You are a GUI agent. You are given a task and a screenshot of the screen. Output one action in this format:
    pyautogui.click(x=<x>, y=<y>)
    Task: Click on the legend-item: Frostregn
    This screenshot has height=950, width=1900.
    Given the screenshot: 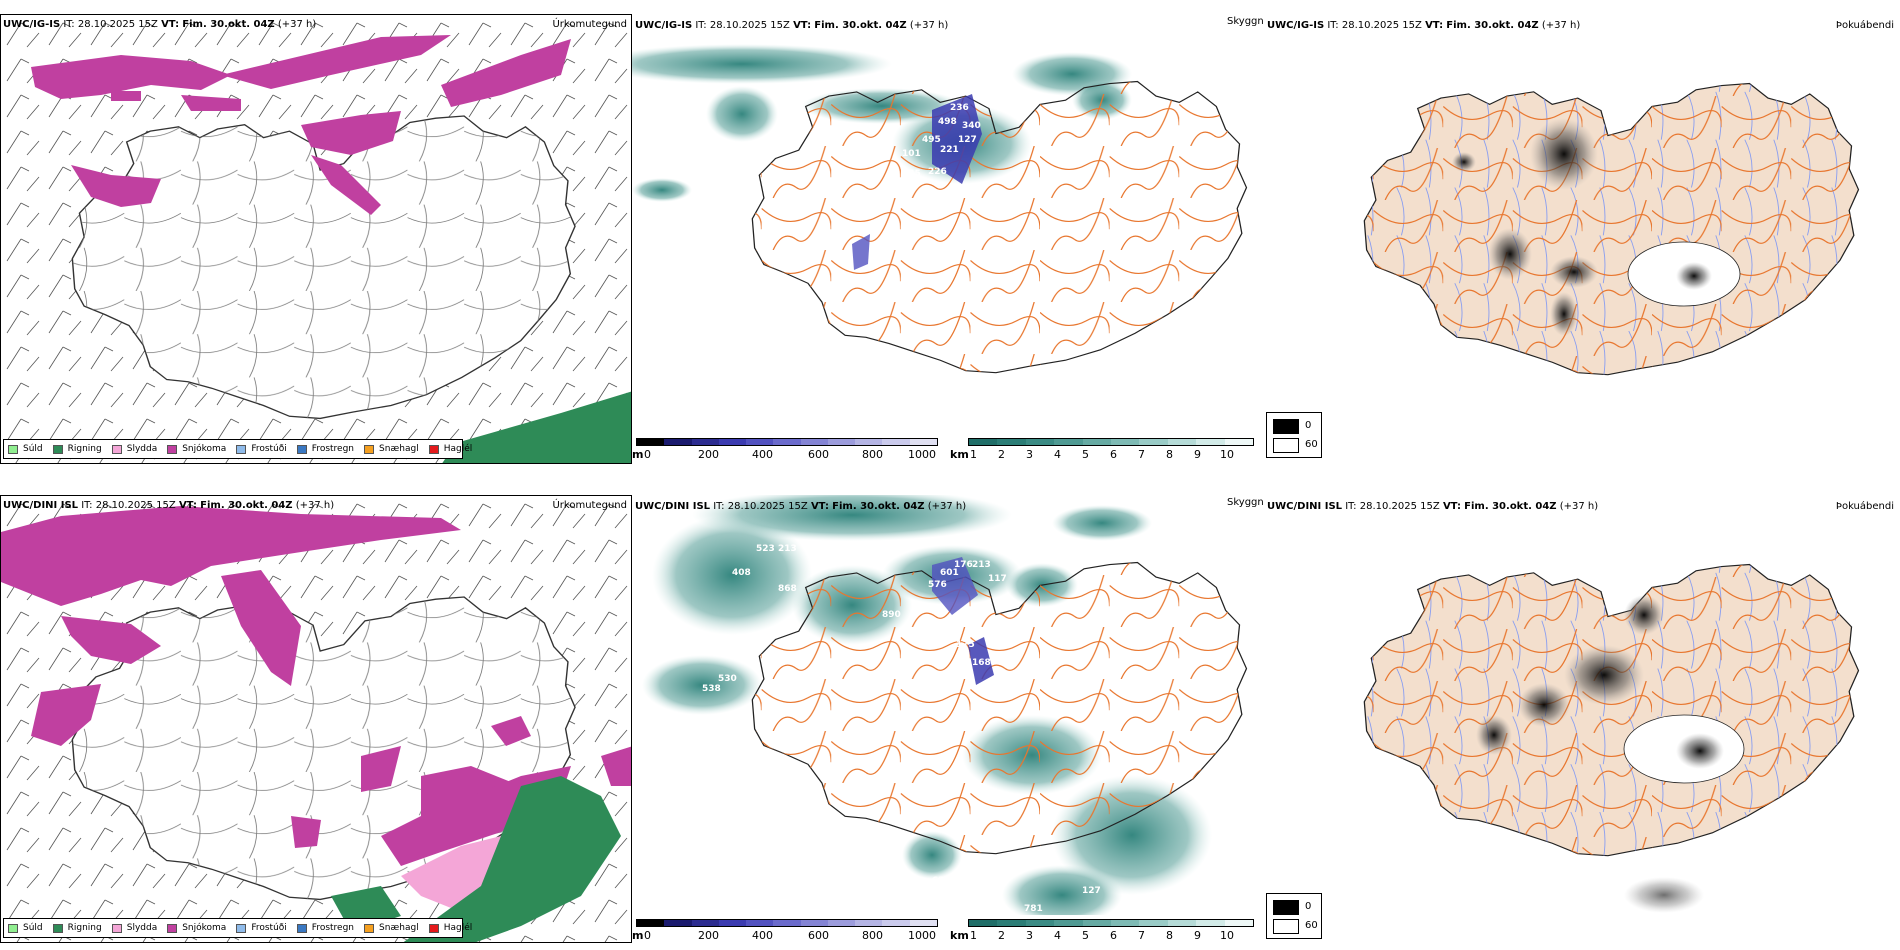 What is the action you would take?
    pyautogui.click(x=325, y=928)
    